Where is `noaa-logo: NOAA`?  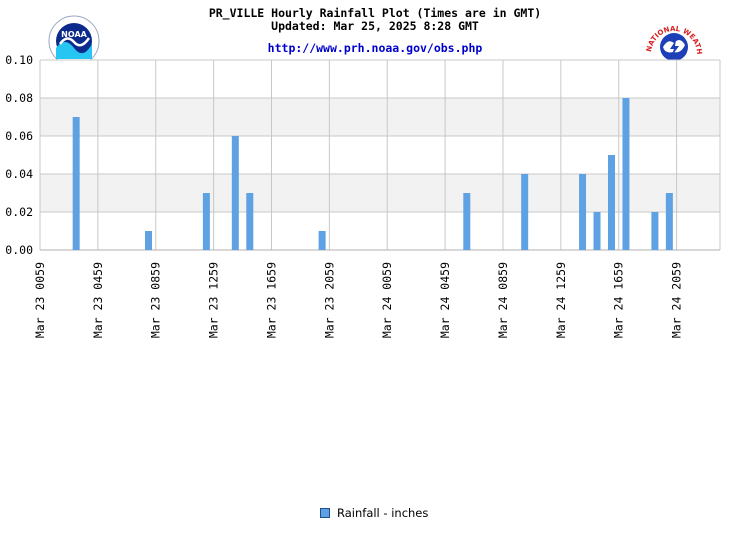
noaa-logo: NOAA is located at coordinates (74, 37).